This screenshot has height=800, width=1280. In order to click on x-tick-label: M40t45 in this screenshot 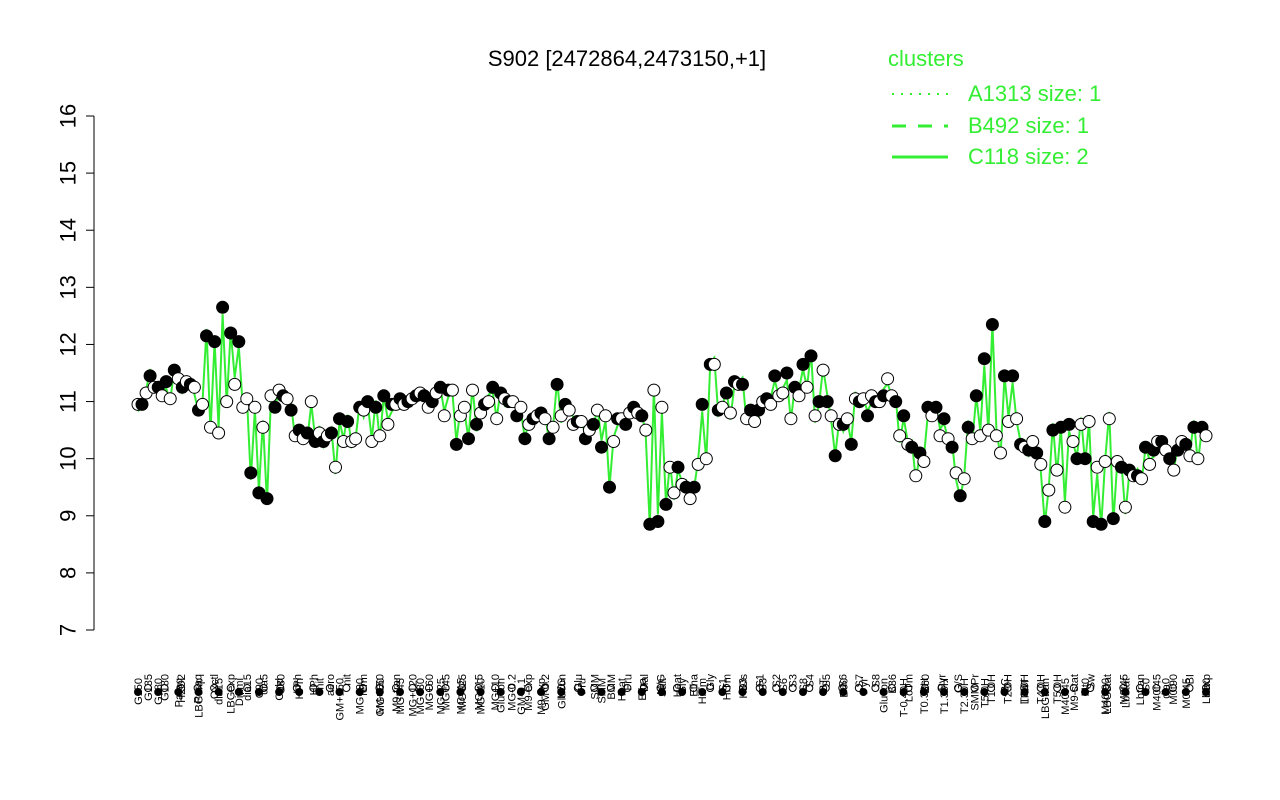, I will do `click(1157, 692)`.